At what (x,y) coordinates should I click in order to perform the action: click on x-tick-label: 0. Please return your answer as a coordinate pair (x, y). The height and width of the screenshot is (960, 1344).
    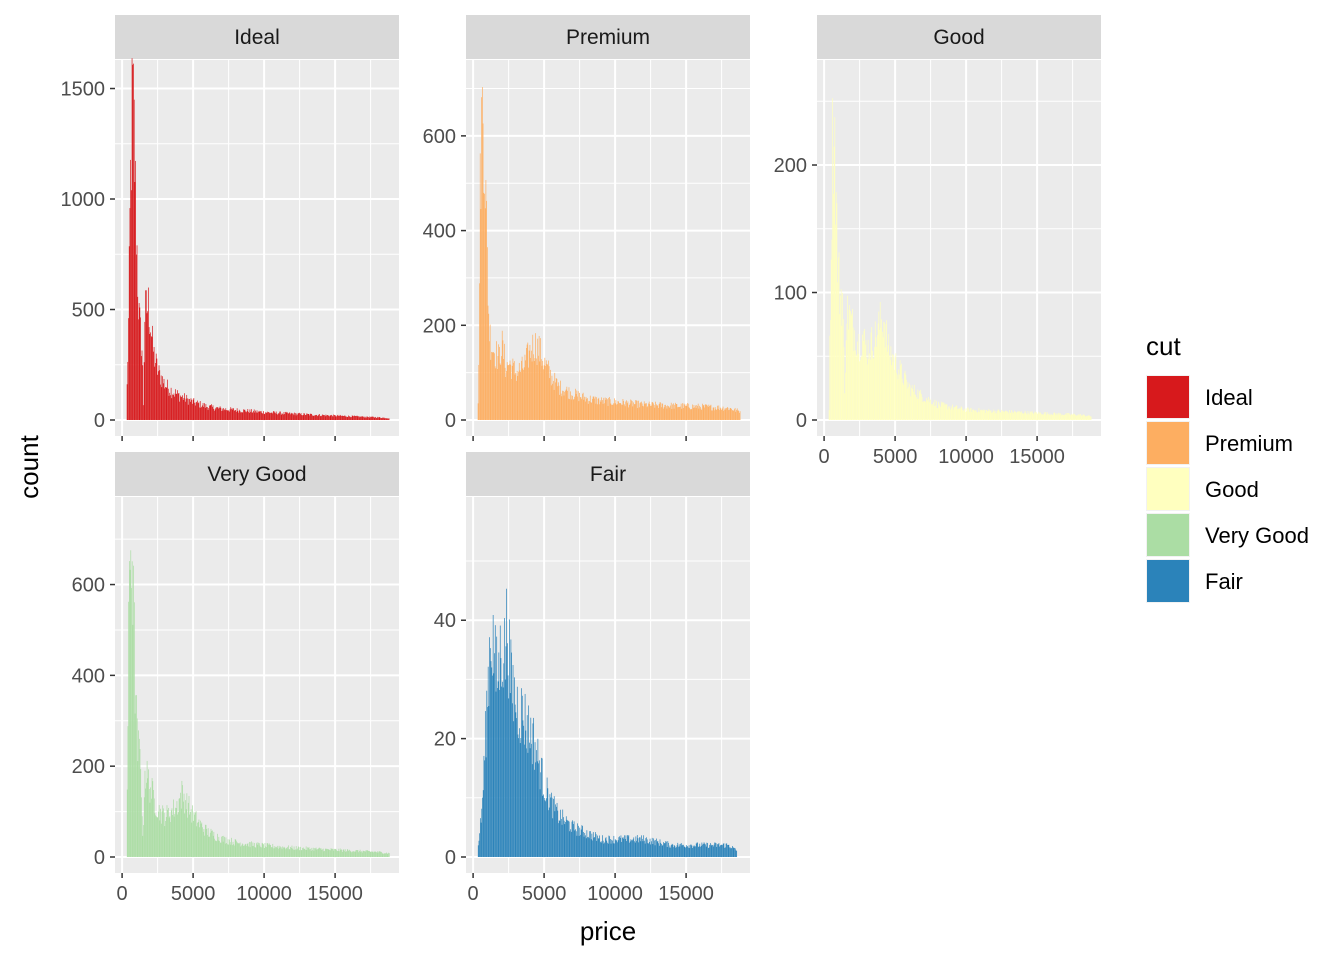
    Looking at the image, I should click on (824, 457).